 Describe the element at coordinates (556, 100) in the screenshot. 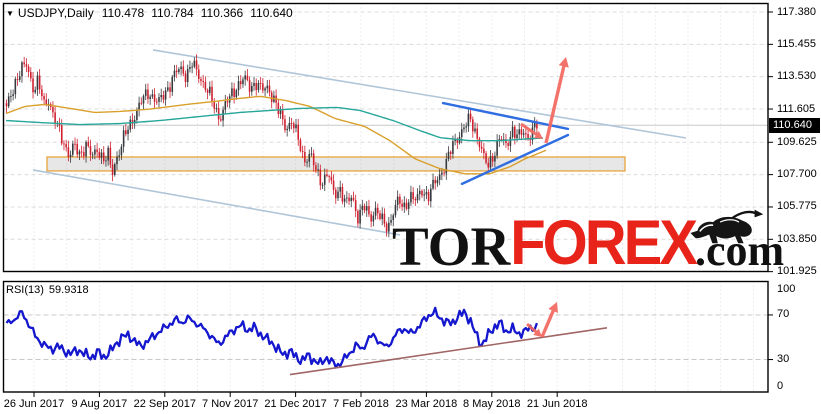

I see `forecast-up-arrow-main` at that location.